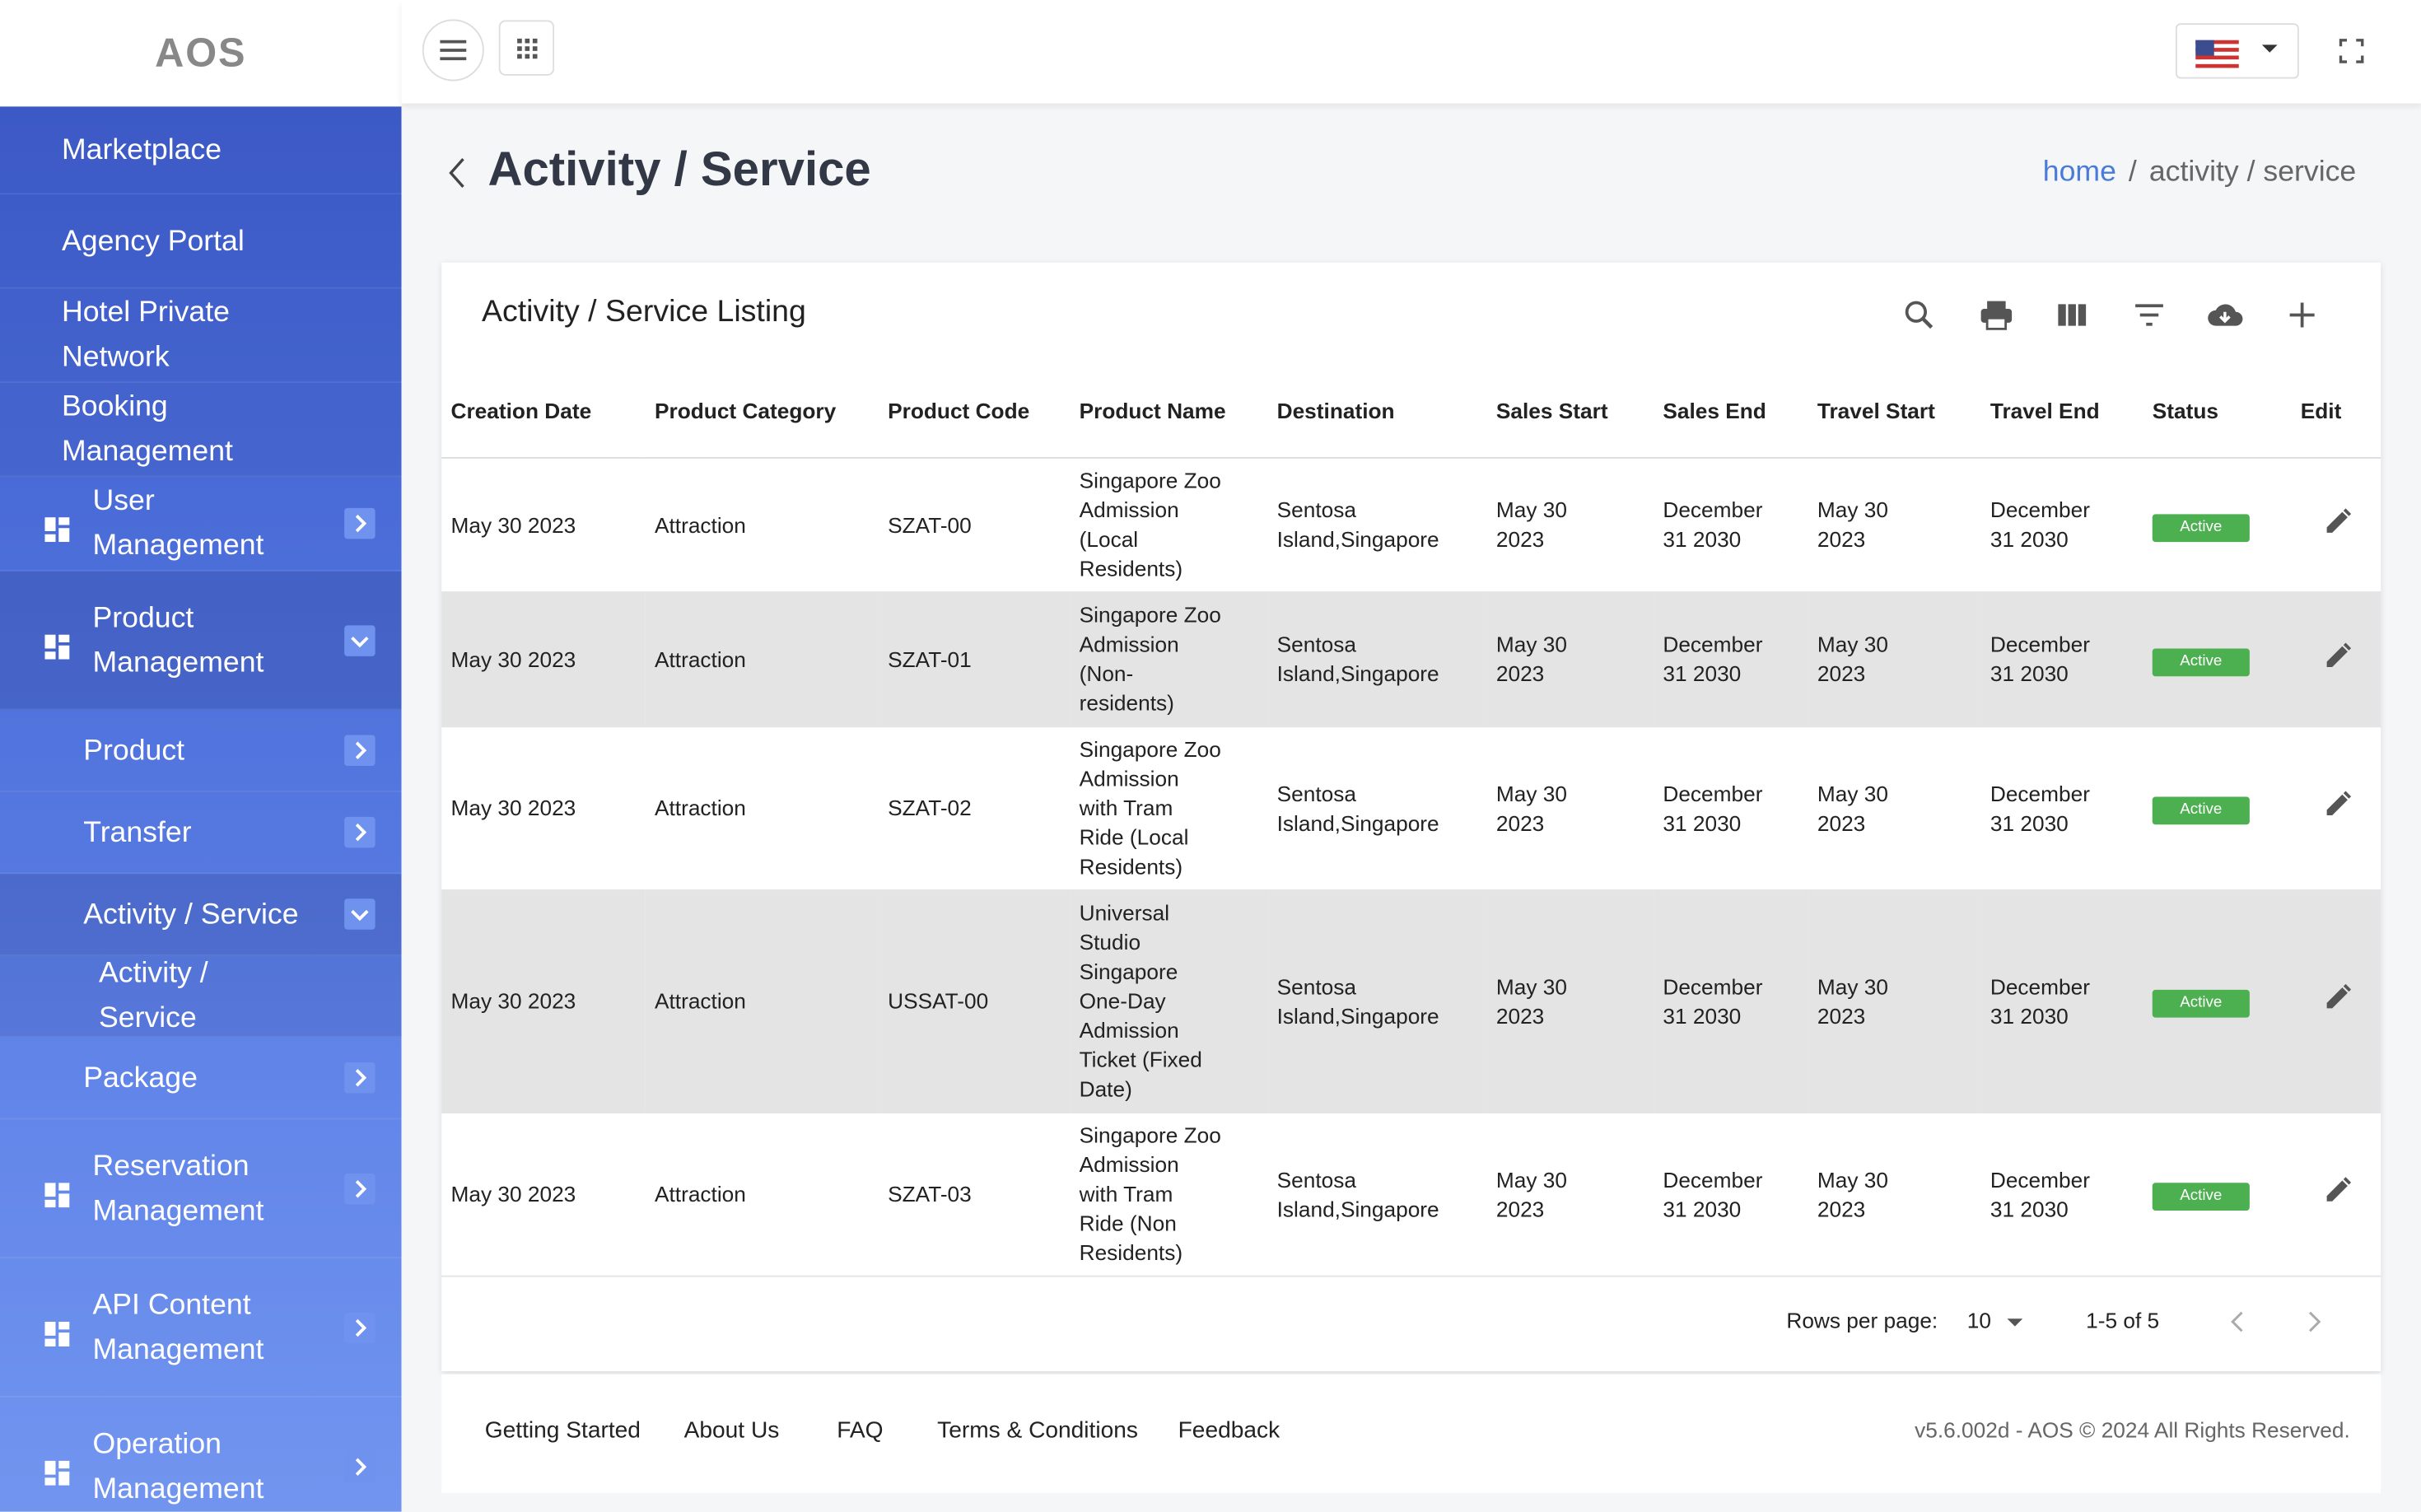  What do you see at coordinates (1373, 1001) in the screenshot?
I see `cell-text: Sentosa Island,Singapore` at bounding box center [1373, 1001].